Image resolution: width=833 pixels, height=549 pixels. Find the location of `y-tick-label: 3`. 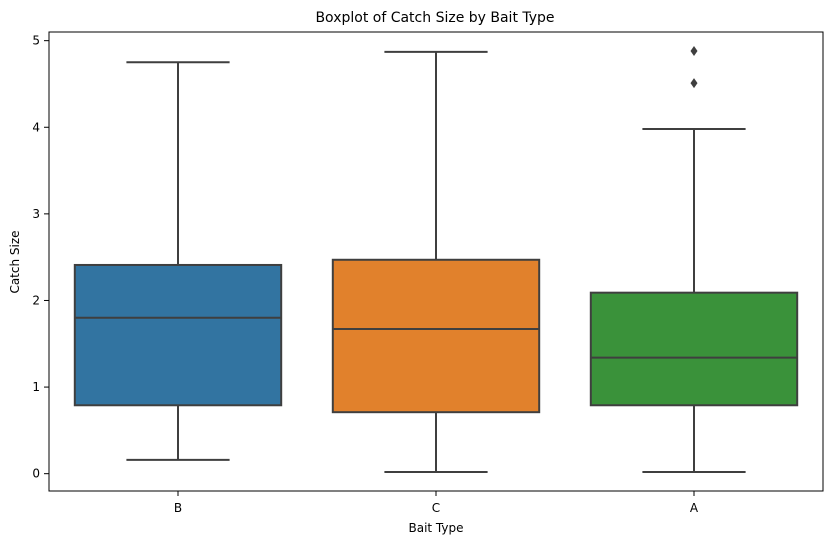

y-tick-label: 3 is located at coordinates (36, 214).